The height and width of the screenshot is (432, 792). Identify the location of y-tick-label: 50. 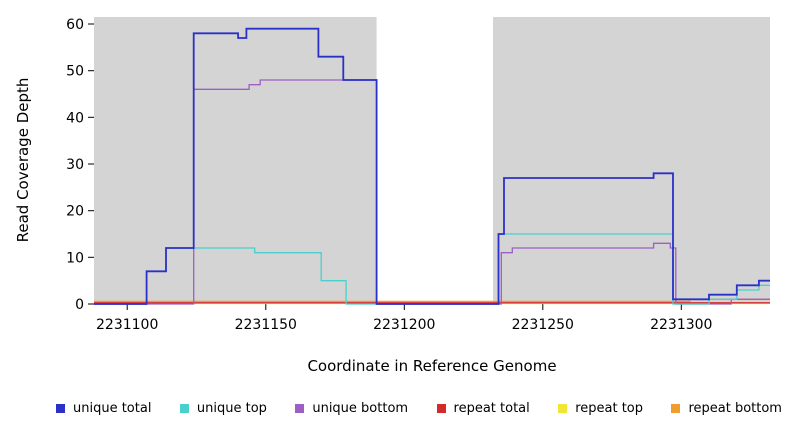
(75, 72).